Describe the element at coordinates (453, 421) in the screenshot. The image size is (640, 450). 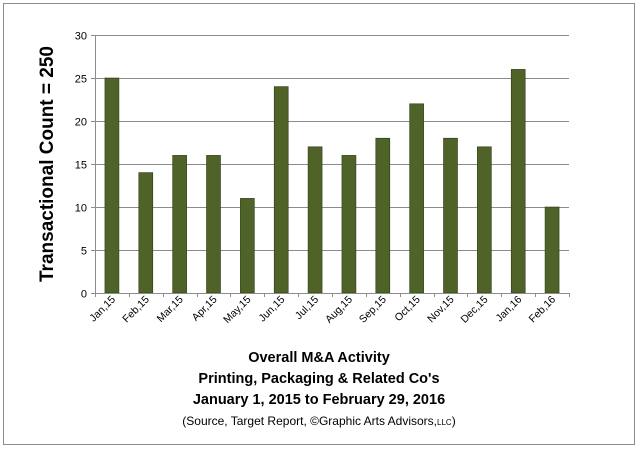
I see `source-close: )` at that location.